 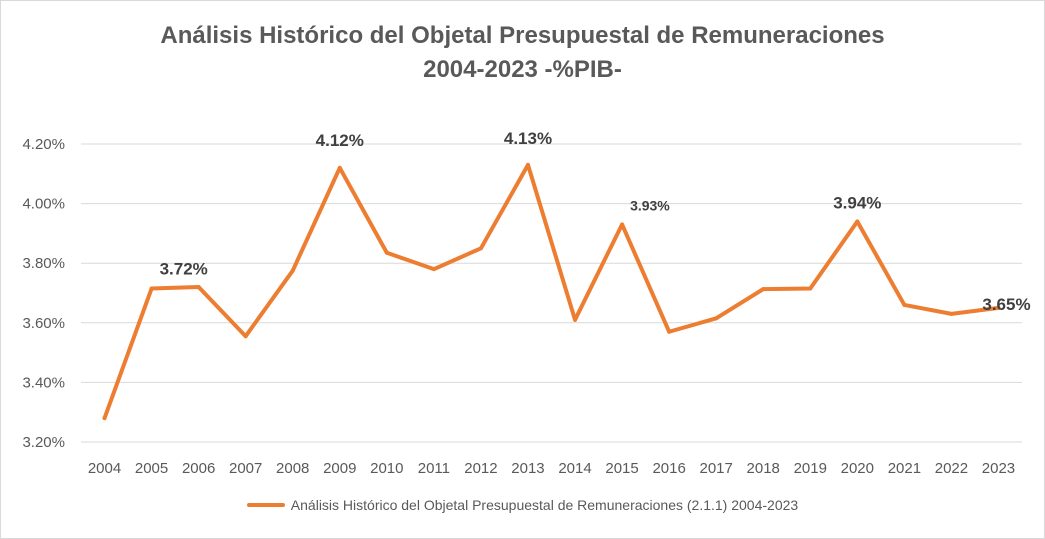 What do you see at coordinates (184, 269) in the screenshot?
I see `data-label: 3.72%` at bounding box center [184, 269].